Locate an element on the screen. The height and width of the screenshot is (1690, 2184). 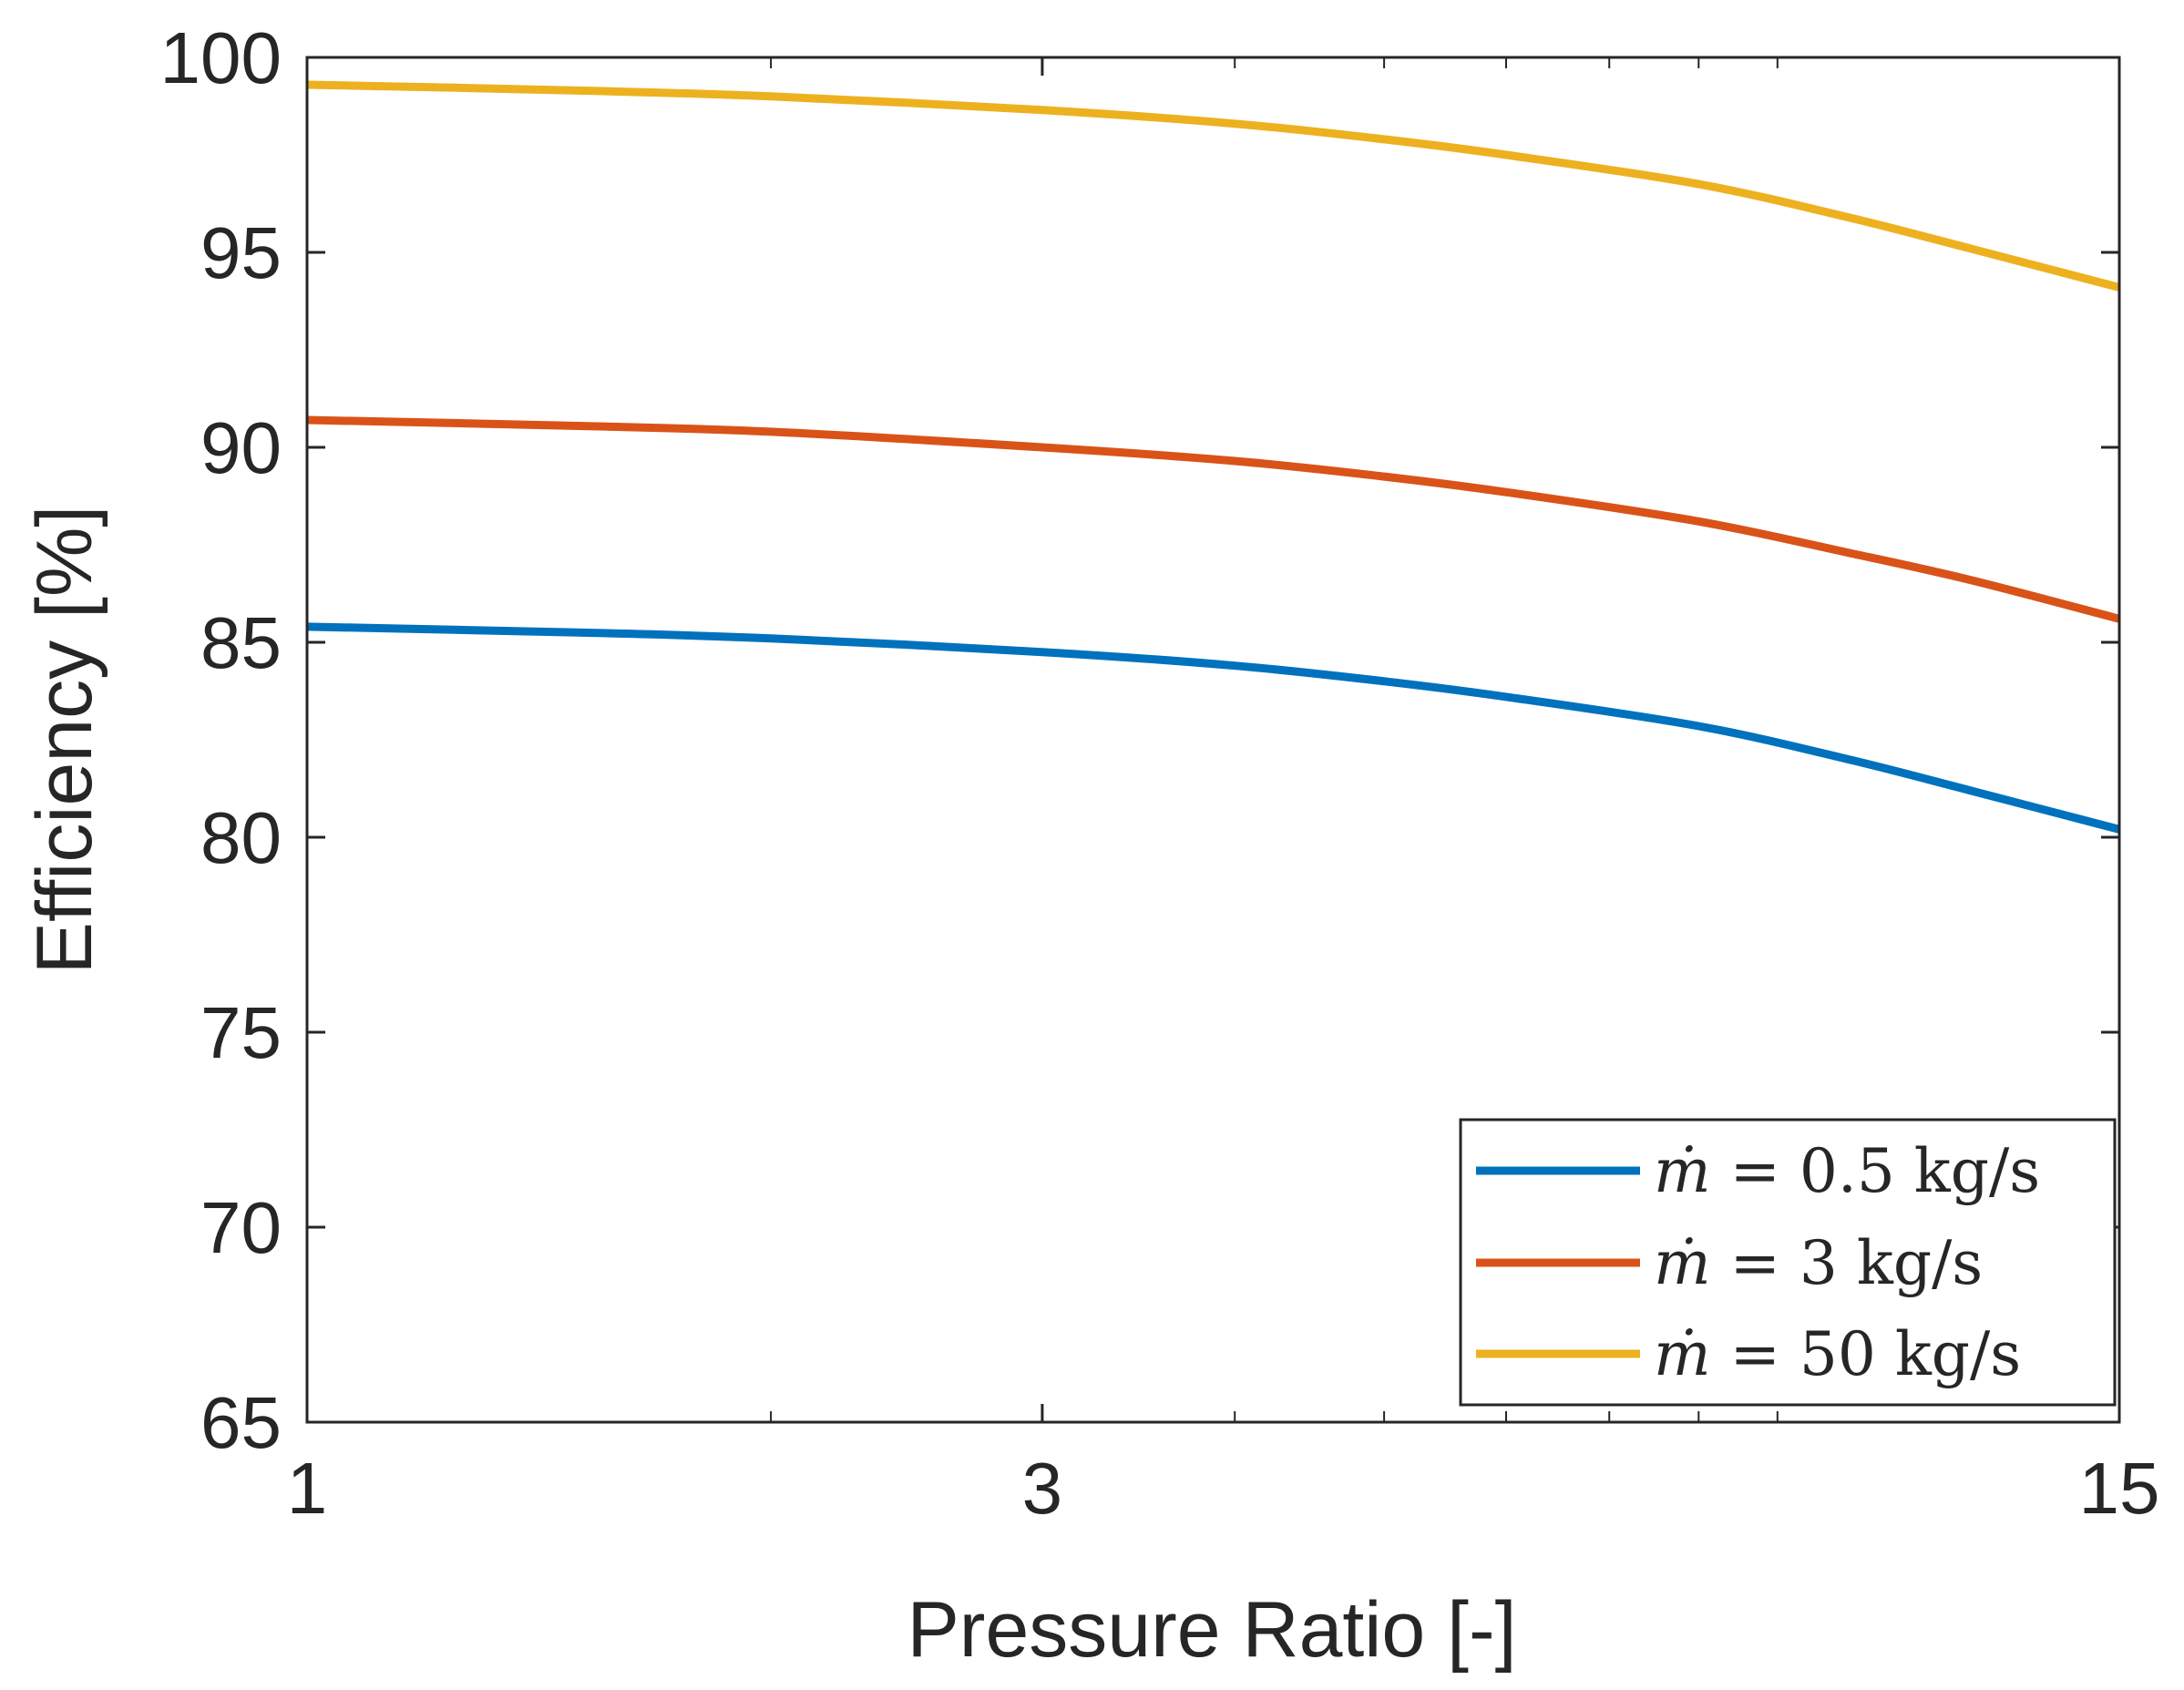
legend: ṁ = 0.5 kg/sṁ = 3 kg/sṁ = 50 kg/s is located at coordinates (1788, 1262).